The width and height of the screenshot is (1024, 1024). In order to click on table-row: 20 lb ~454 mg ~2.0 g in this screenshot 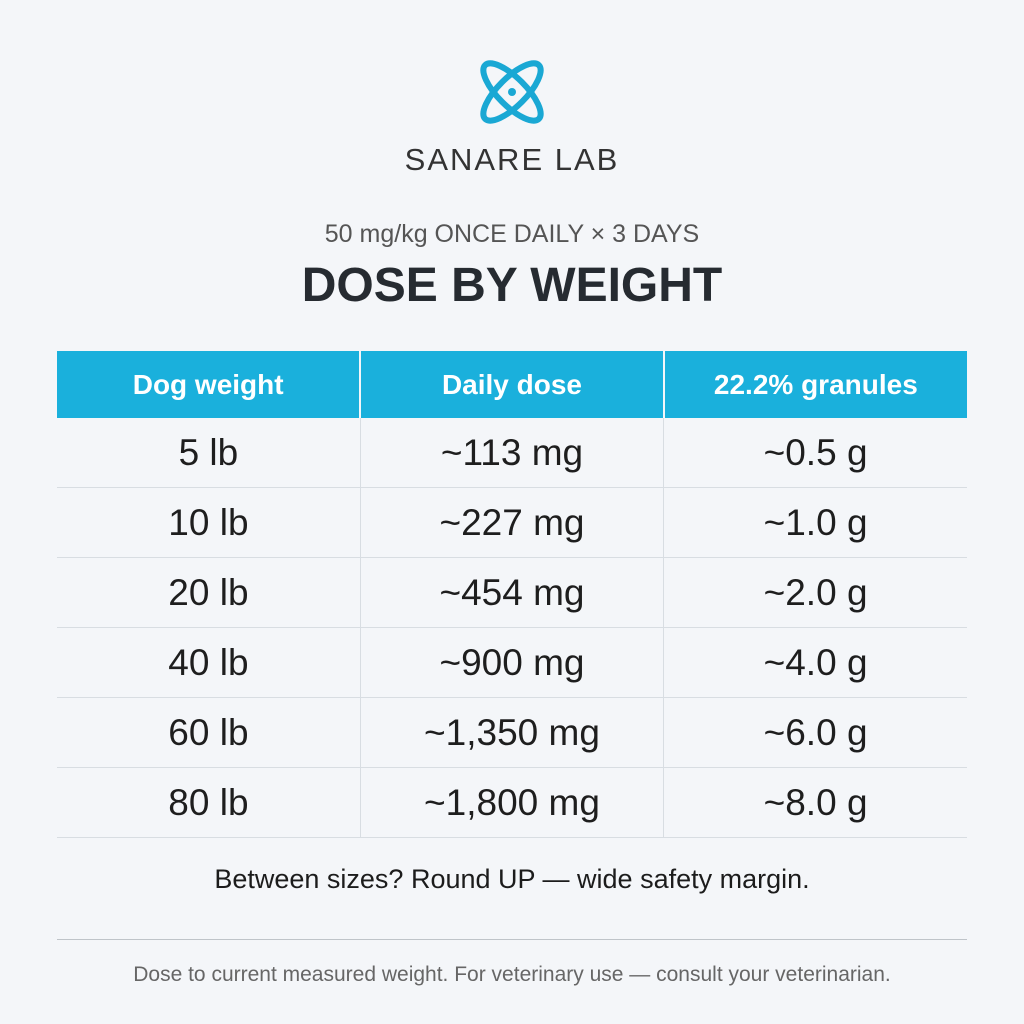, I will do `click(512, 592)`.